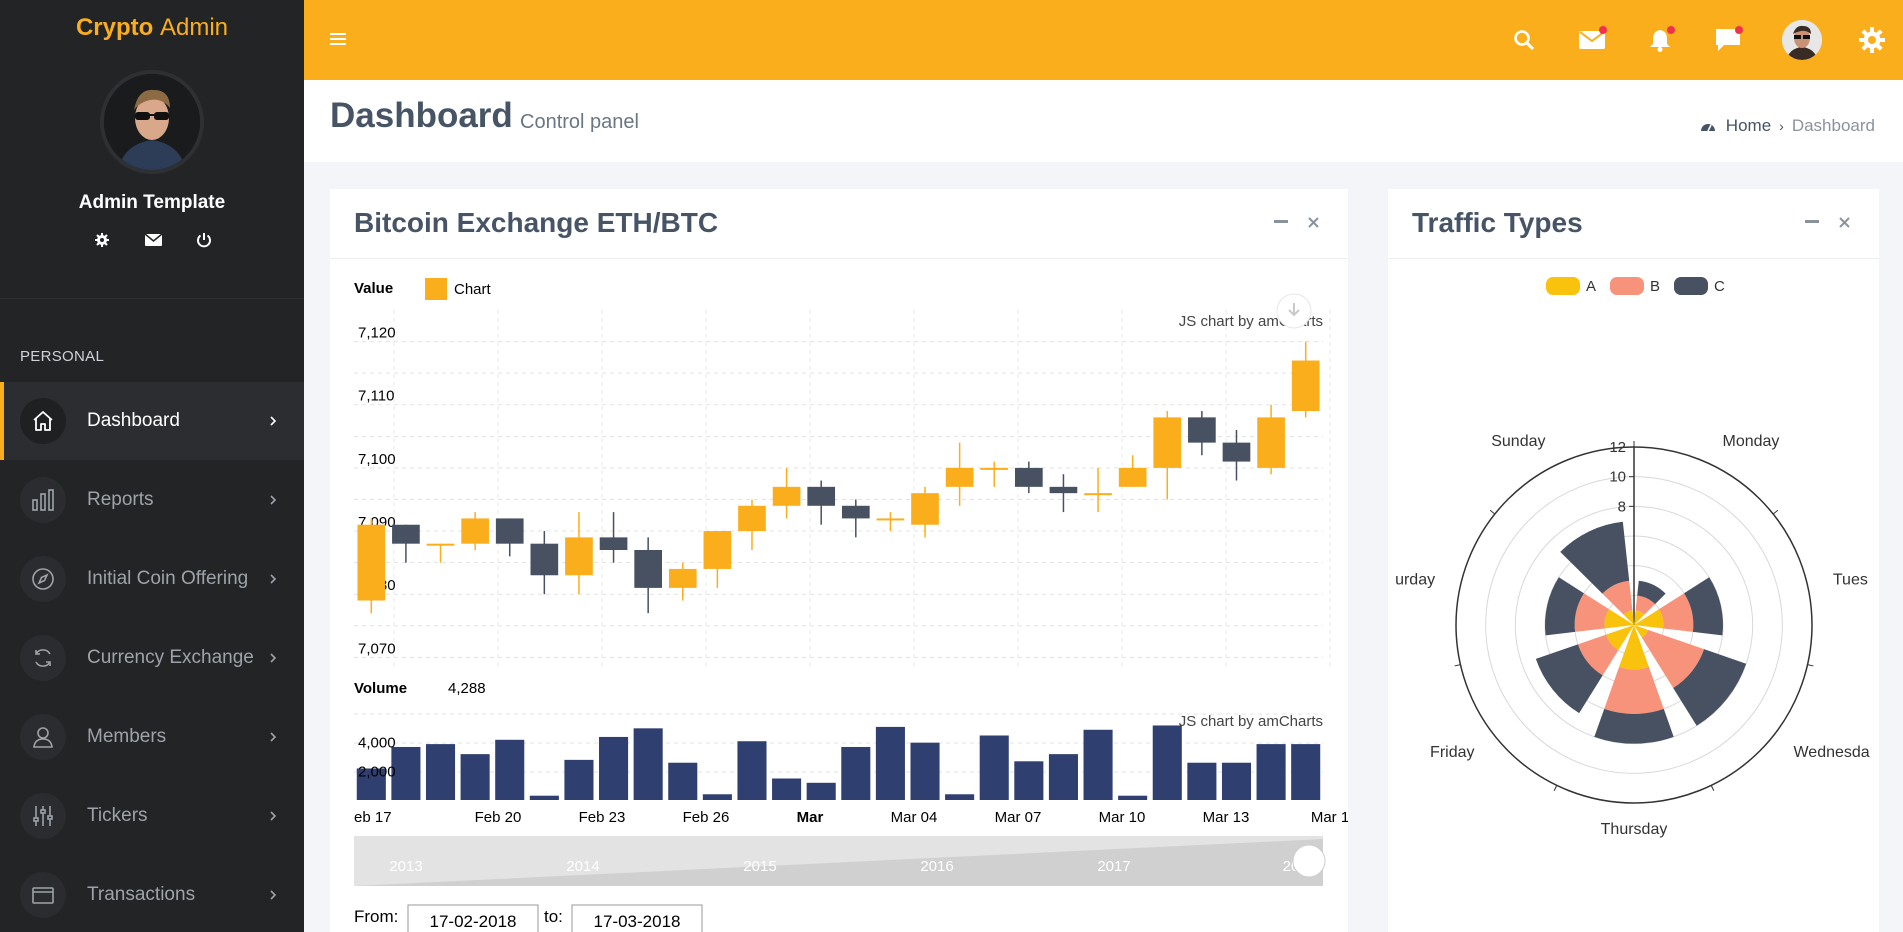 This screenshot has height=932, width=1903. What do you see at coordinates (152, 27) in the screenshot?
I see `brand-logo: Crypto Admin` at bounding box center [152, 27].